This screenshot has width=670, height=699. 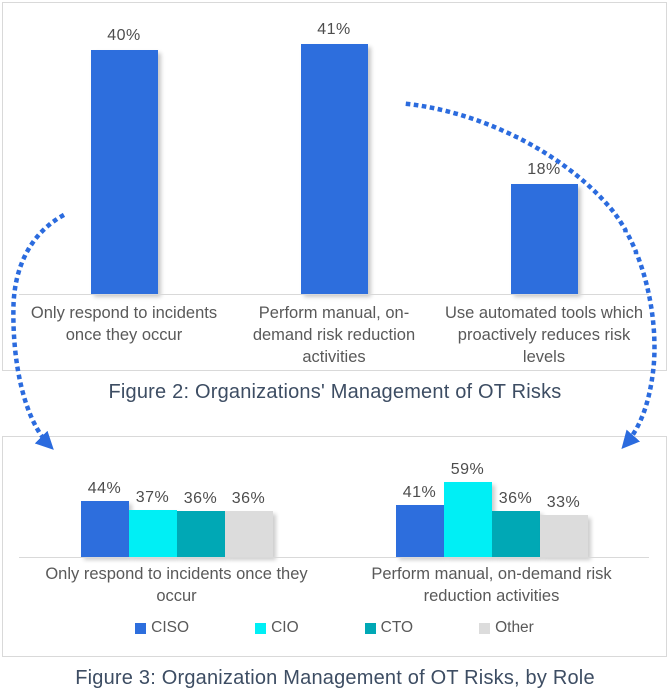 I want to click on figure3-bar-column: 41%, so click(x=419, y=520).